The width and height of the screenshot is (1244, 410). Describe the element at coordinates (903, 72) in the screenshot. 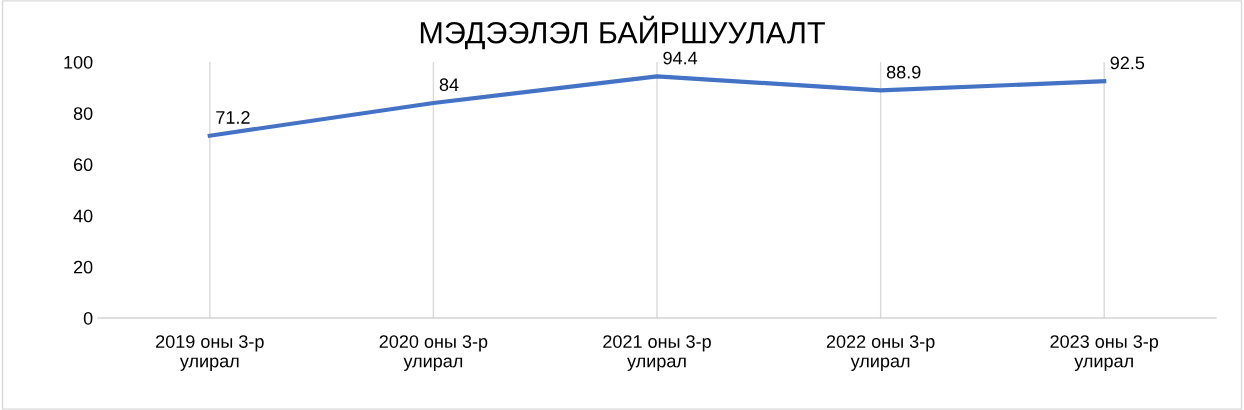

I see `data-label: 88.9` at that location.